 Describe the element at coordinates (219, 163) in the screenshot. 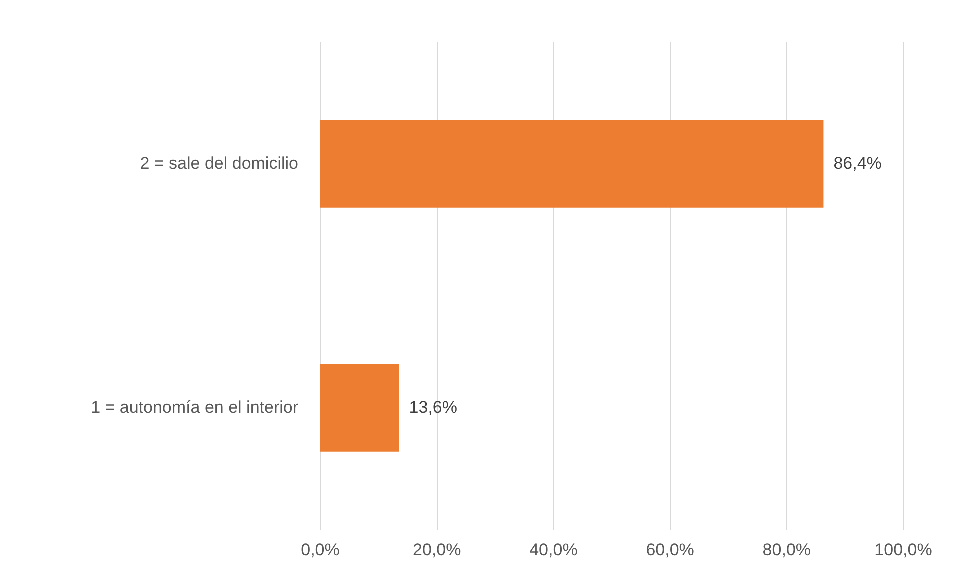

I see `y-tick-label: 2 = sale del domicilio` at that location.